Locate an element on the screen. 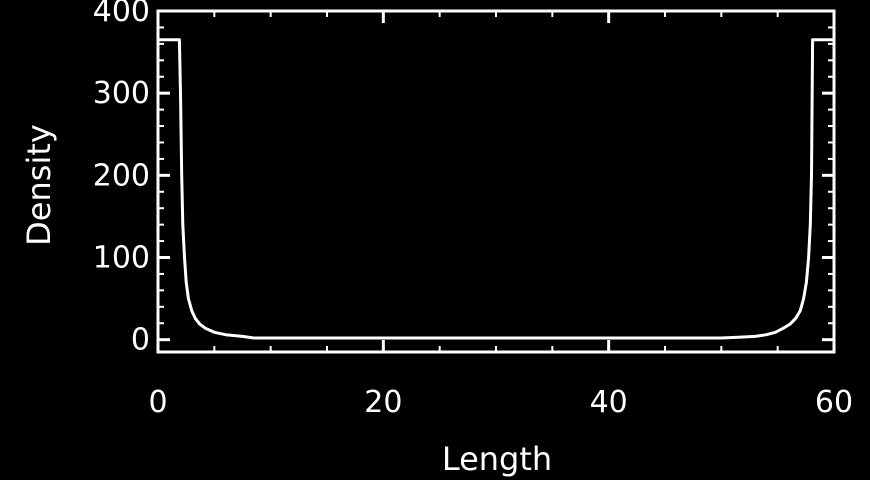  x-tick-label: 40 is located at coordinates (609, 402).